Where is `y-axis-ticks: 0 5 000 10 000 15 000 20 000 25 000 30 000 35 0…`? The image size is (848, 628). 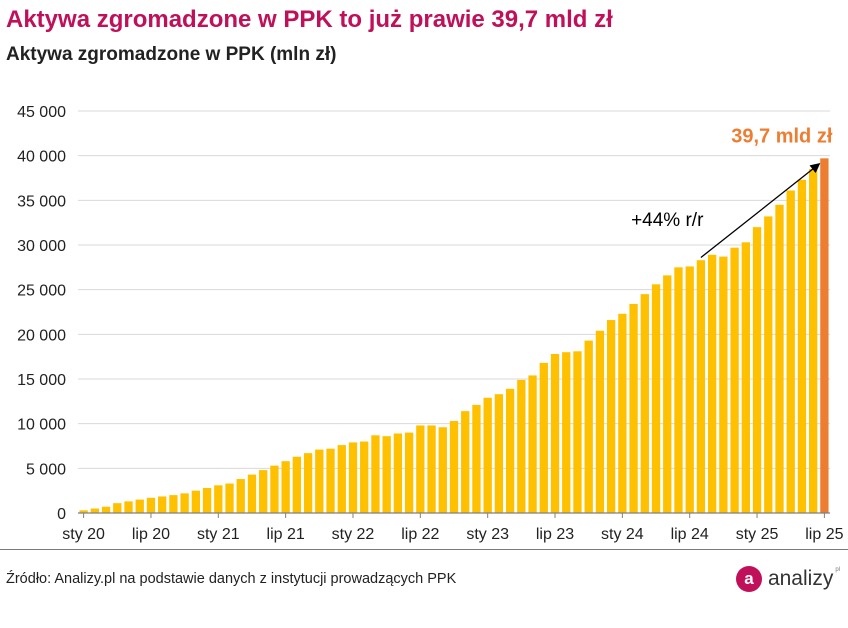
y-axis-ticks: 0 5 000 10 000 15 000 20 000 25 000 30 000 35 0… is located at coordinates (41, 313).